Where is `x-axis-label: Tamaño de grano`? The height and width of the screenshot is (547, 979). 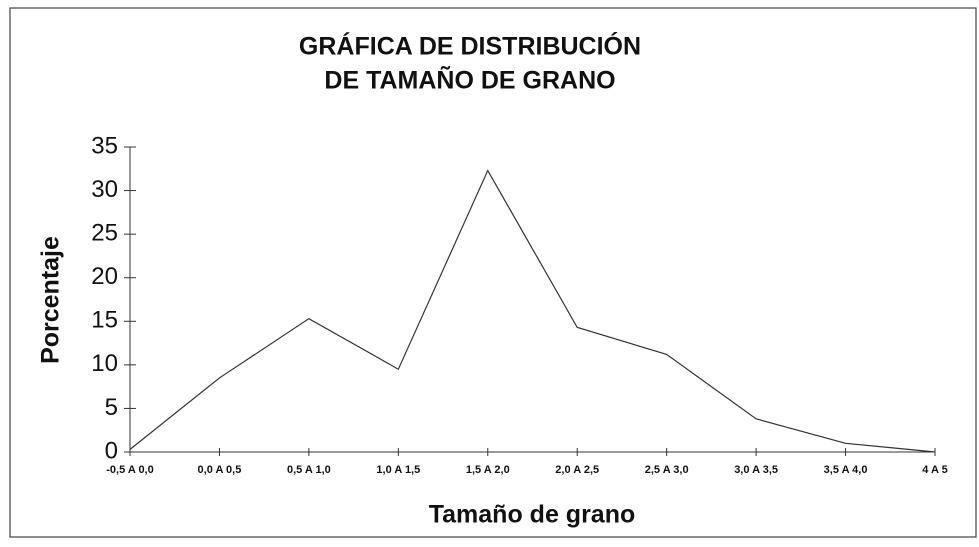
x-axis-label: Tamaño de grano is located at coordinates (532, 515).